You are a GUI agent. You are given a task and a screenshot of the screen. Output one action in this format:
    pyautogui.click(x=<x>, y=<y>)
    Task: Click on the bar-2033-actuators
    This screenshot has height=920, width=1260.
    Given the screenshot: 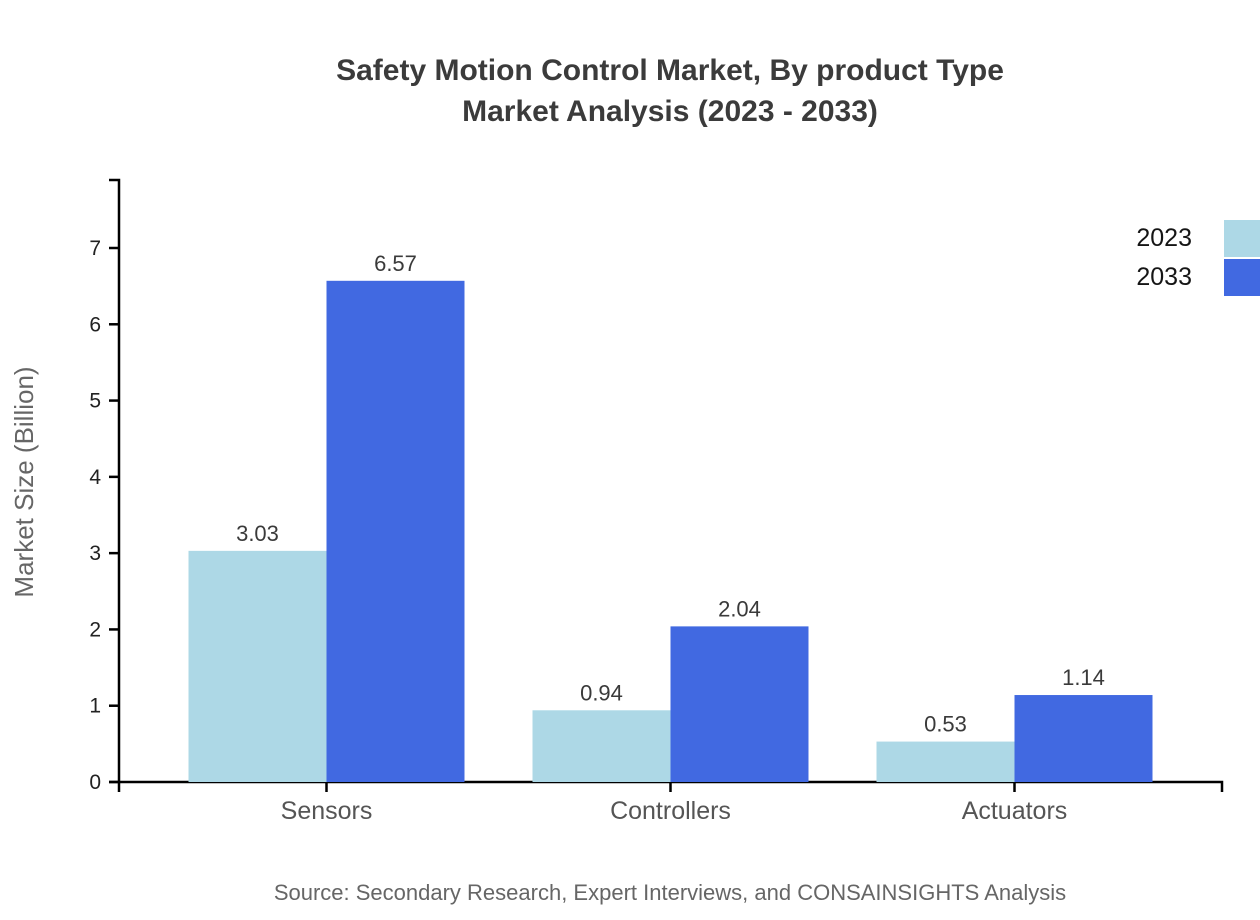 What is the action you would take?
    pyautogui.click(x=1083, y=738)
    